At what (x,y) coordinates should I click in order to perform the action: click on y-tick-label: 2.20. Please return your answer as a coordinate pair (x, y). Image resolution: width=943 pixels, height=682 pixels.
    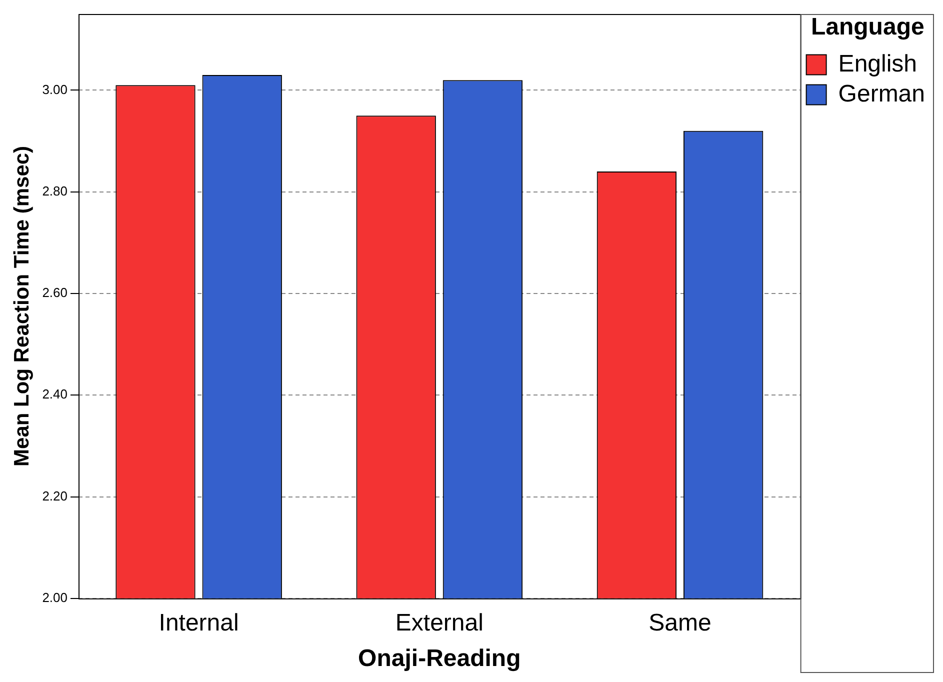
    Looking at the image, I should click on (55, 496).